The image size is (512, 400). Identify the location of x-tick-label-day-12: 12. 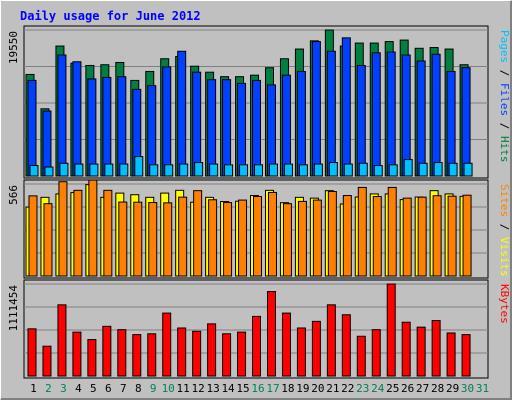
(198, 388).